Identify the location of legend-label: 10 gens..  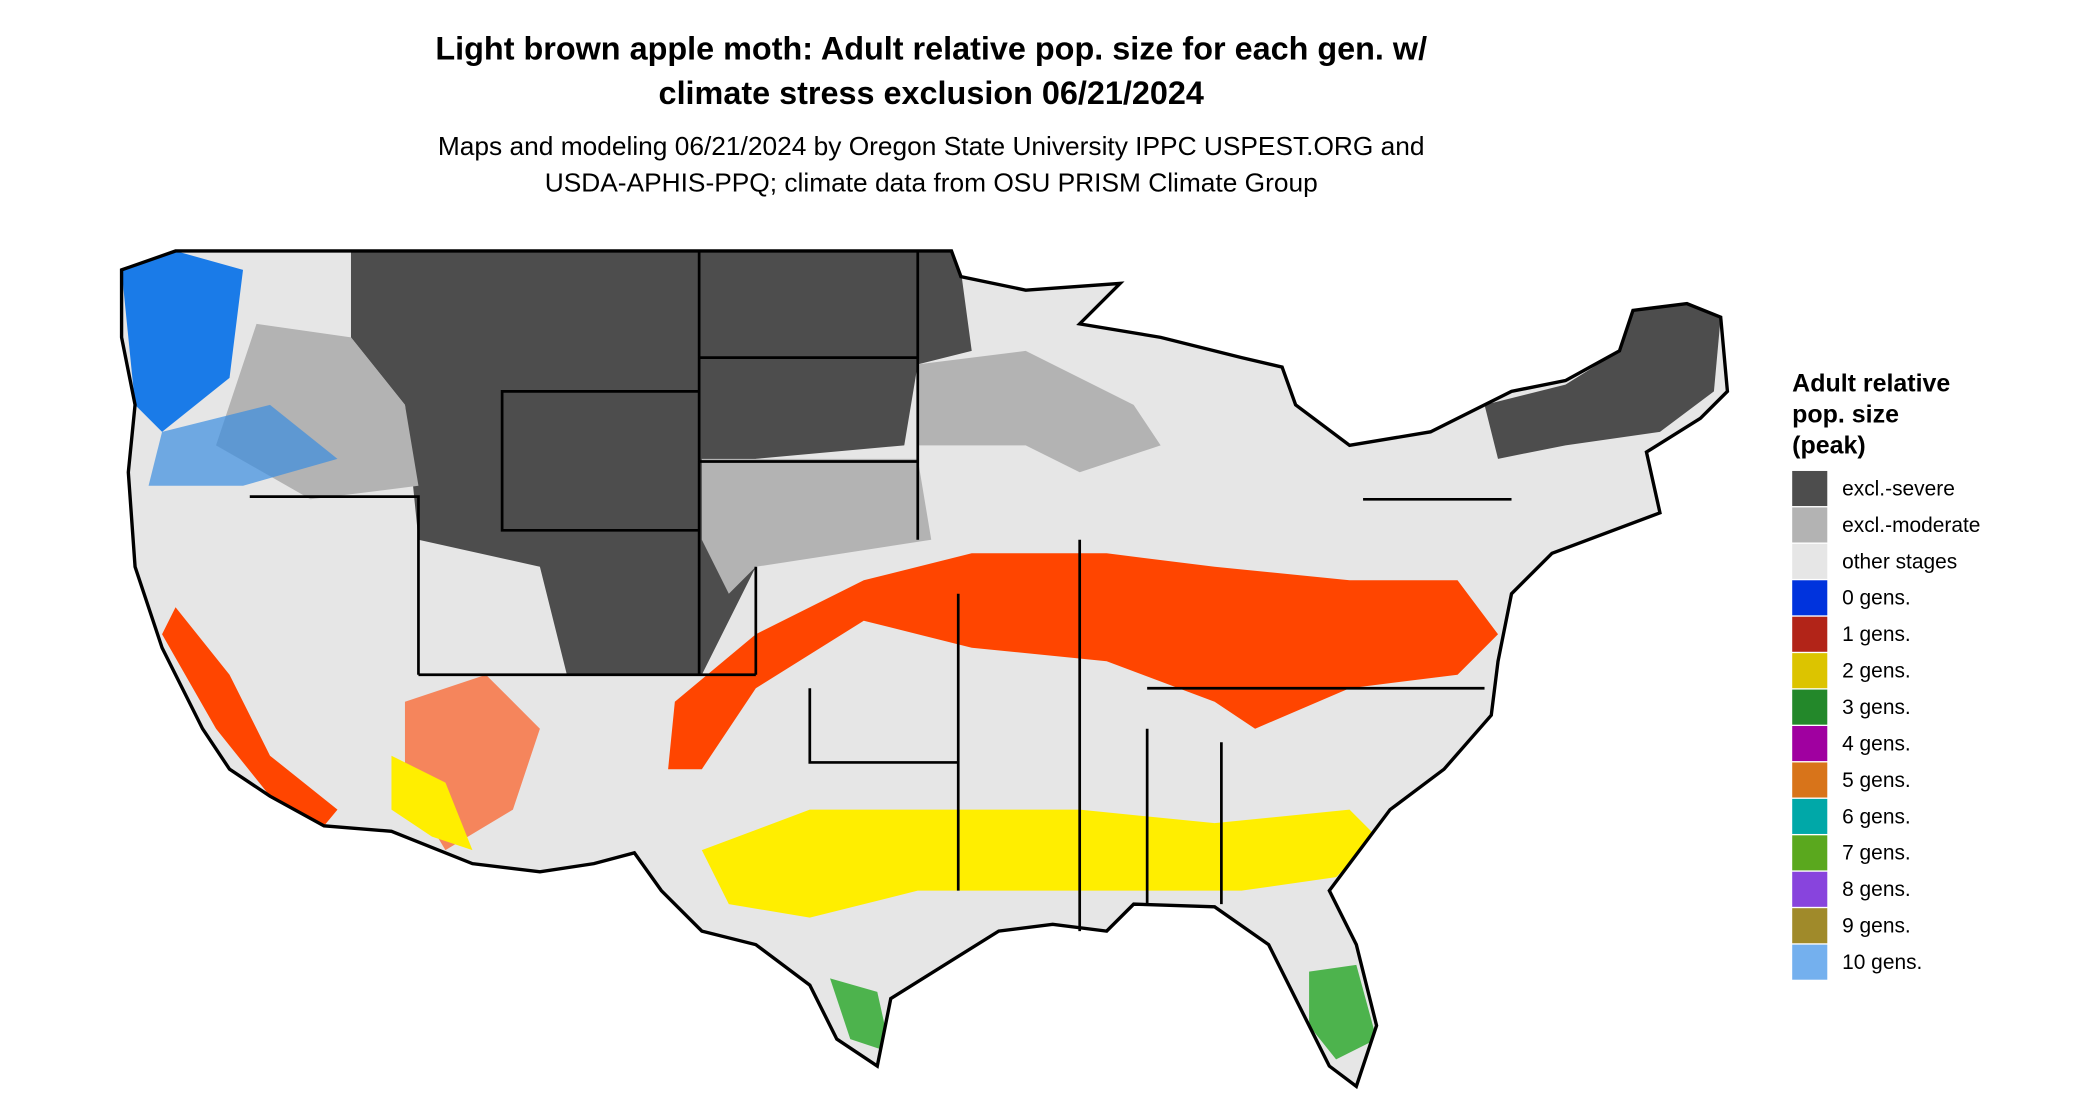
(1882, 962).